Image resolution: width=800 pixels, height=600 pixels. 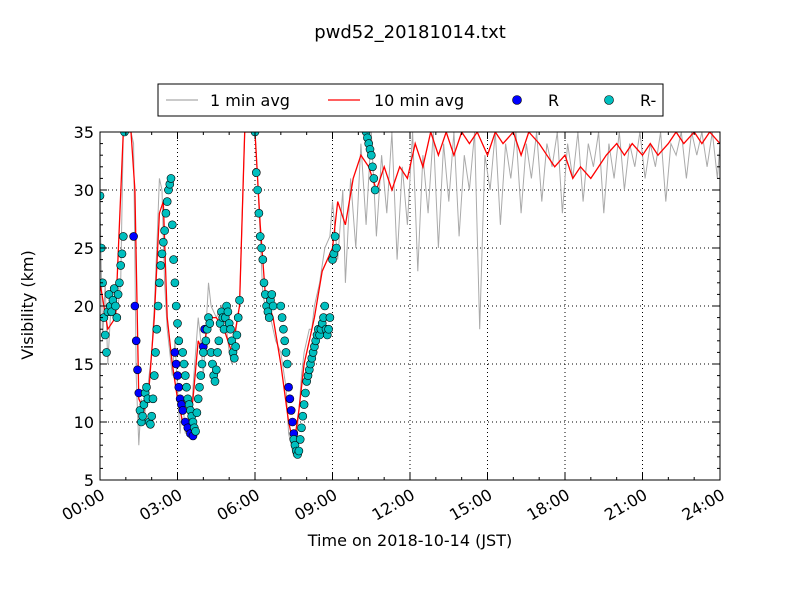 What do you see at coordinates (703, 505) in the screenshot?
I see `x-tick-label: 24:00` at bounding box center [703, 505].